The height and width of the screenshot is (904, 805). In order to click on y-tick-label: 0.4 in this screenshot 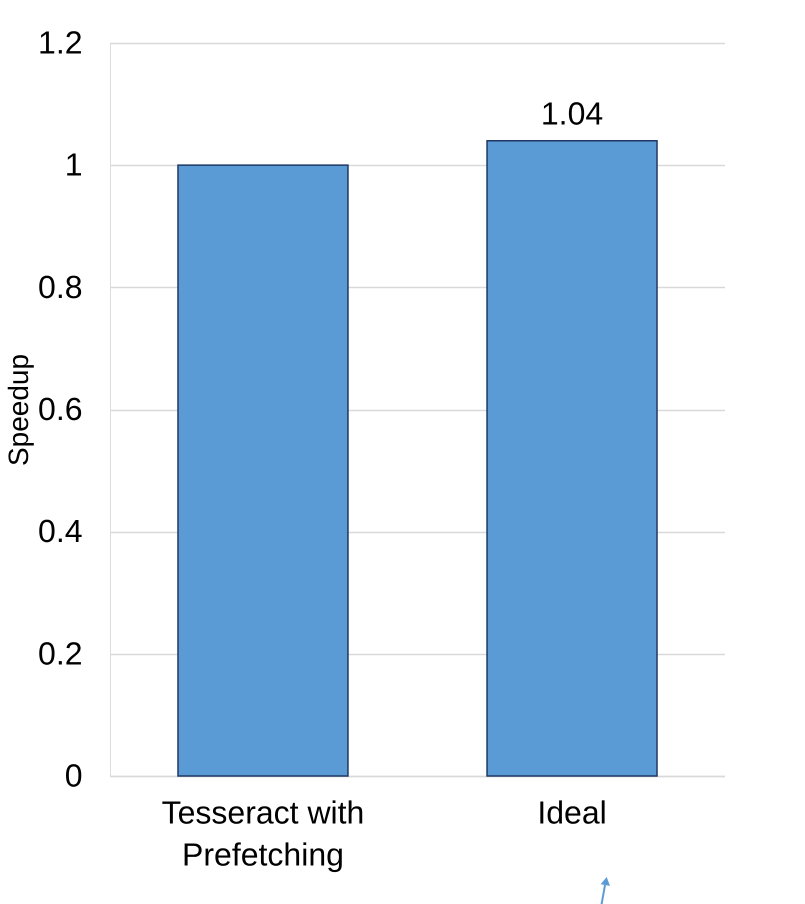, I will do `click(60, 531)`.